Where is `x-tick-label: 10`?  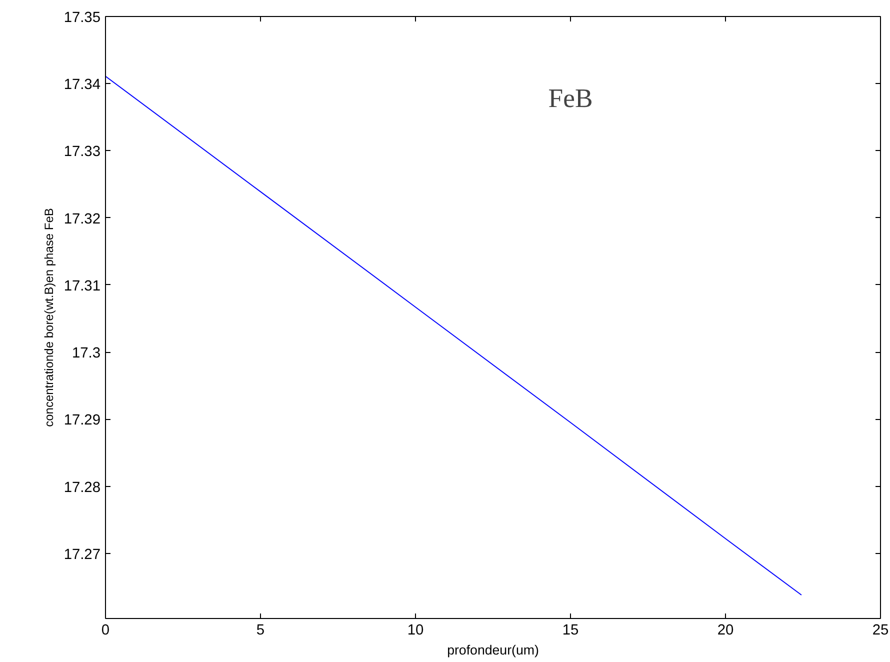 x-tick-label: 10 is located at coordinates (415, 630).